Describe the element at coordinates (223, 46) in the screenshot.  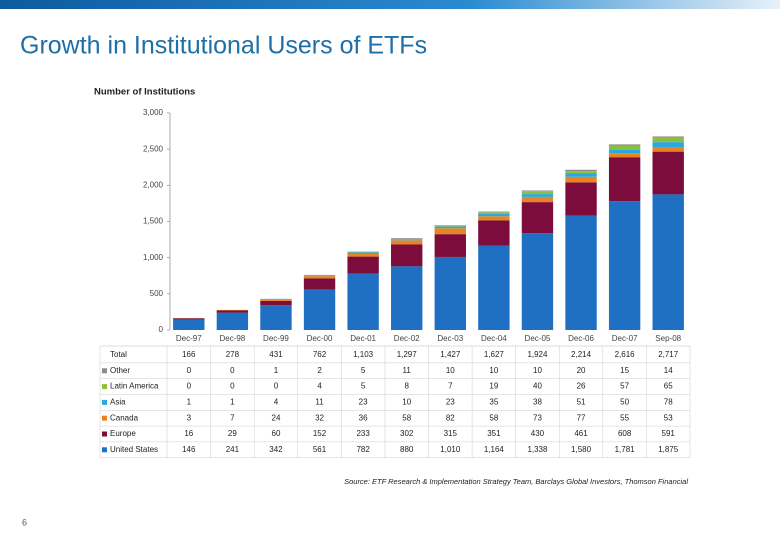
I see `slide-title: Growth in Institutional Users of ETFs` at that location.